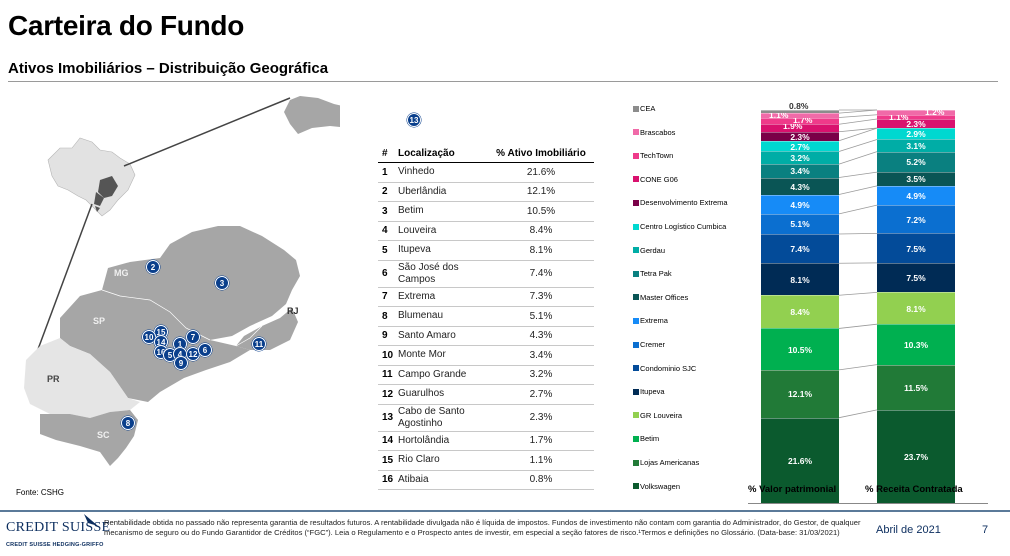 This screenshot has height=556, width=1010. What do you see at coordinates (443, 154) in the screenshot?
I see `col-header-location: Localização` at bounding box center [443, 154].